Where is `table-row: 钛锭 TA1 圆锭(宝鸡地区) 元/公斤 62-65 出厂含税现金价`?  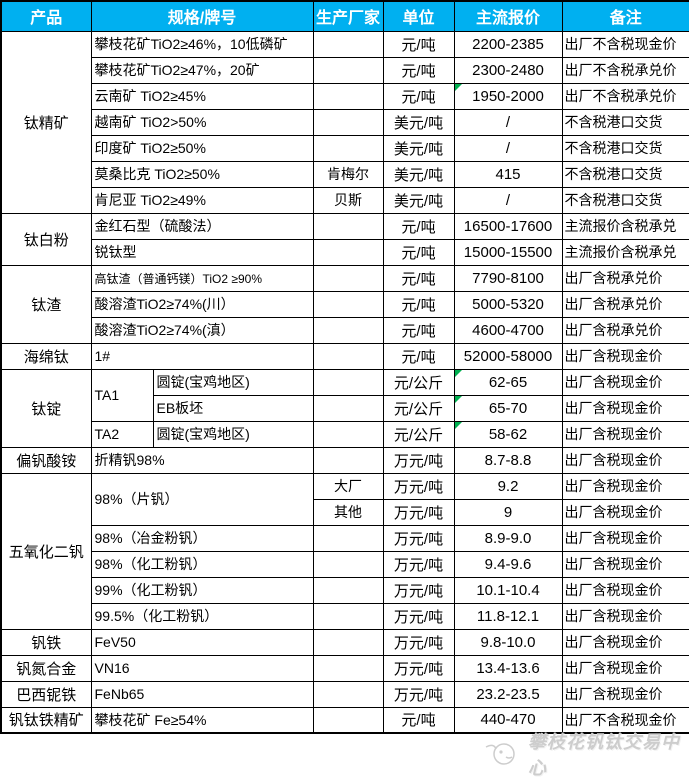
table-row: 钛锭 TA1 圆锭(宝鸡地区) 元/公斤 62-65 出厂含税现金价 is located at coordinates (344, 408).